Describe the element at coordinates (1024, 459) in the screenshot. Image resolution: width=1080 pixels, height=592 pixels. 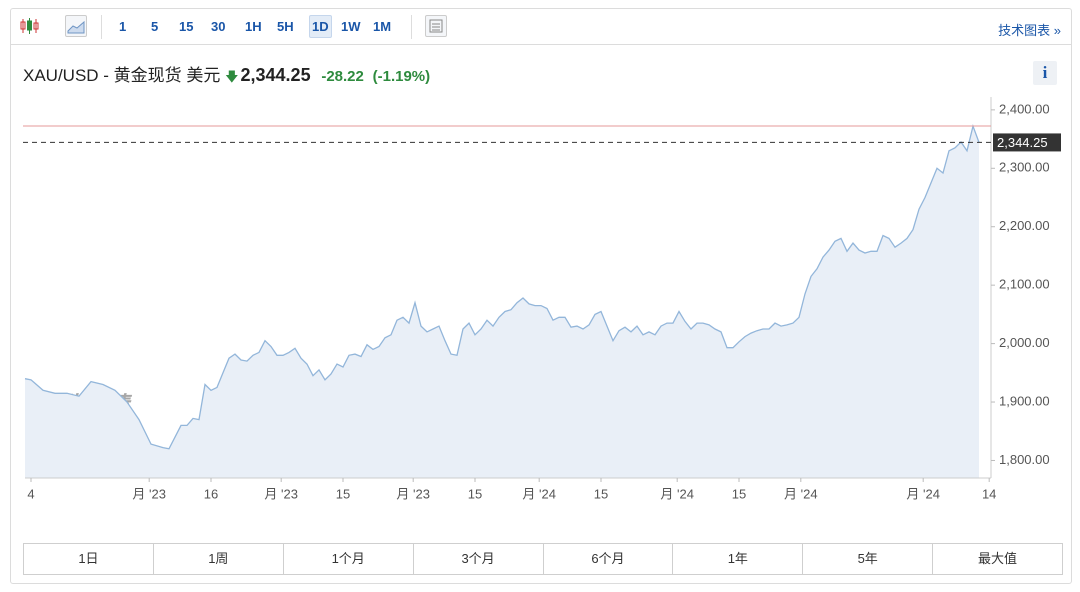
I see `y-tick-label: 1,800.00` at that location.